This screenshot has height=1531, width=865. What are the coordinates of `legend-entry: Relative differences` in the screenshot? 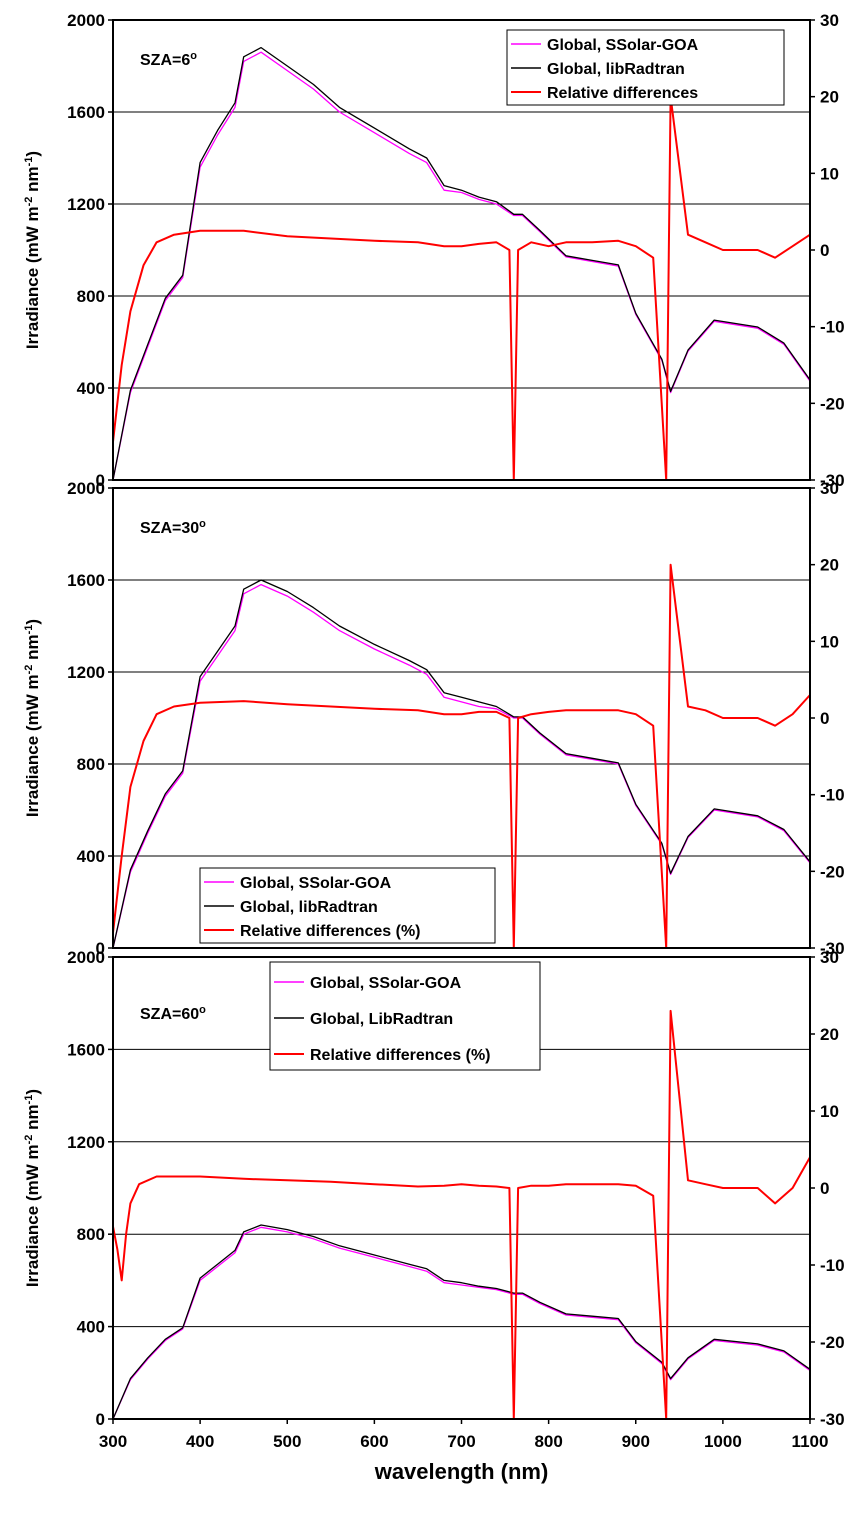 It's located at (622, 93).